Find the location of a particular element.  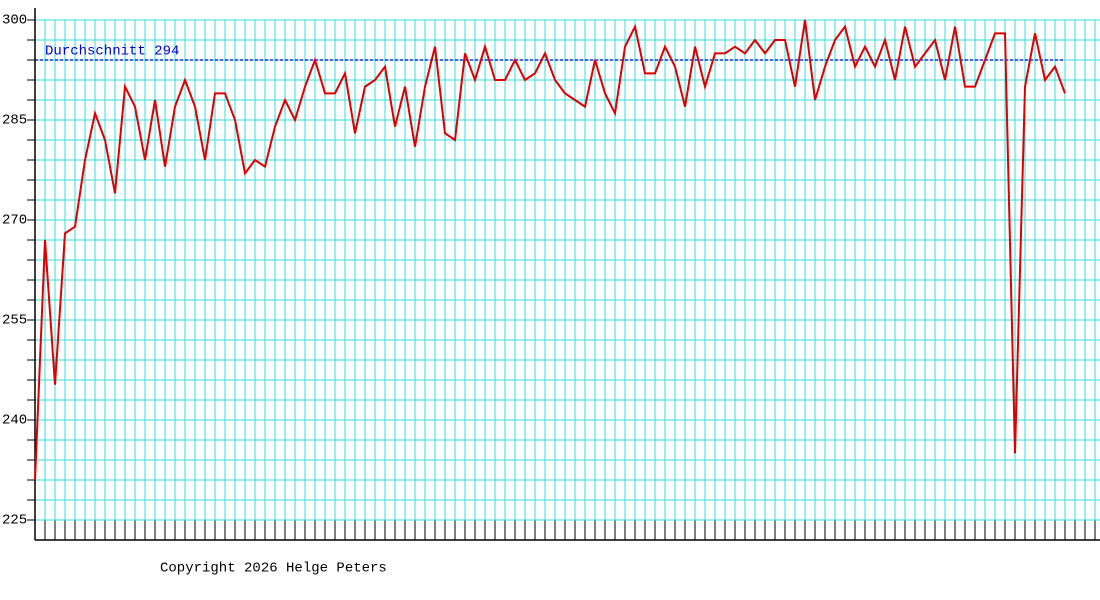

y-tick-label: 285 is located at coordinates (14, 121).